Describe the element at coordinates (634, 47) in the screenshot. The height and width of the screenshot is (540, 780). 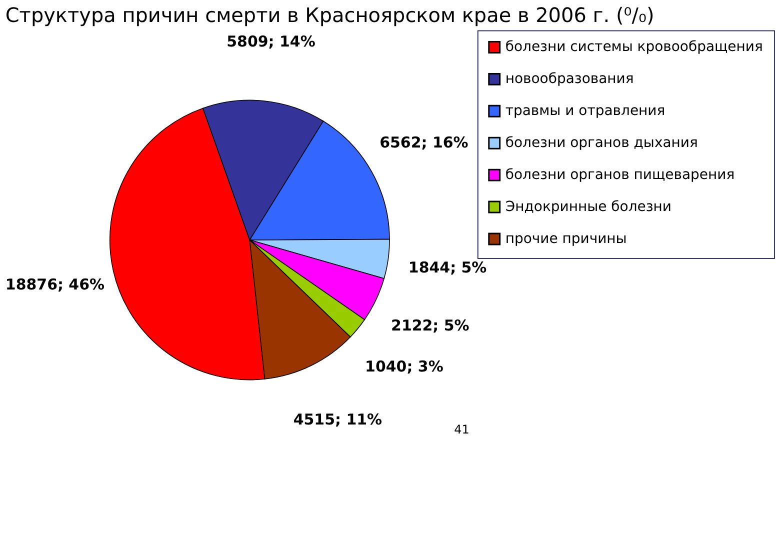
I see `legend-label: болезни системы кровообращения` at that location.